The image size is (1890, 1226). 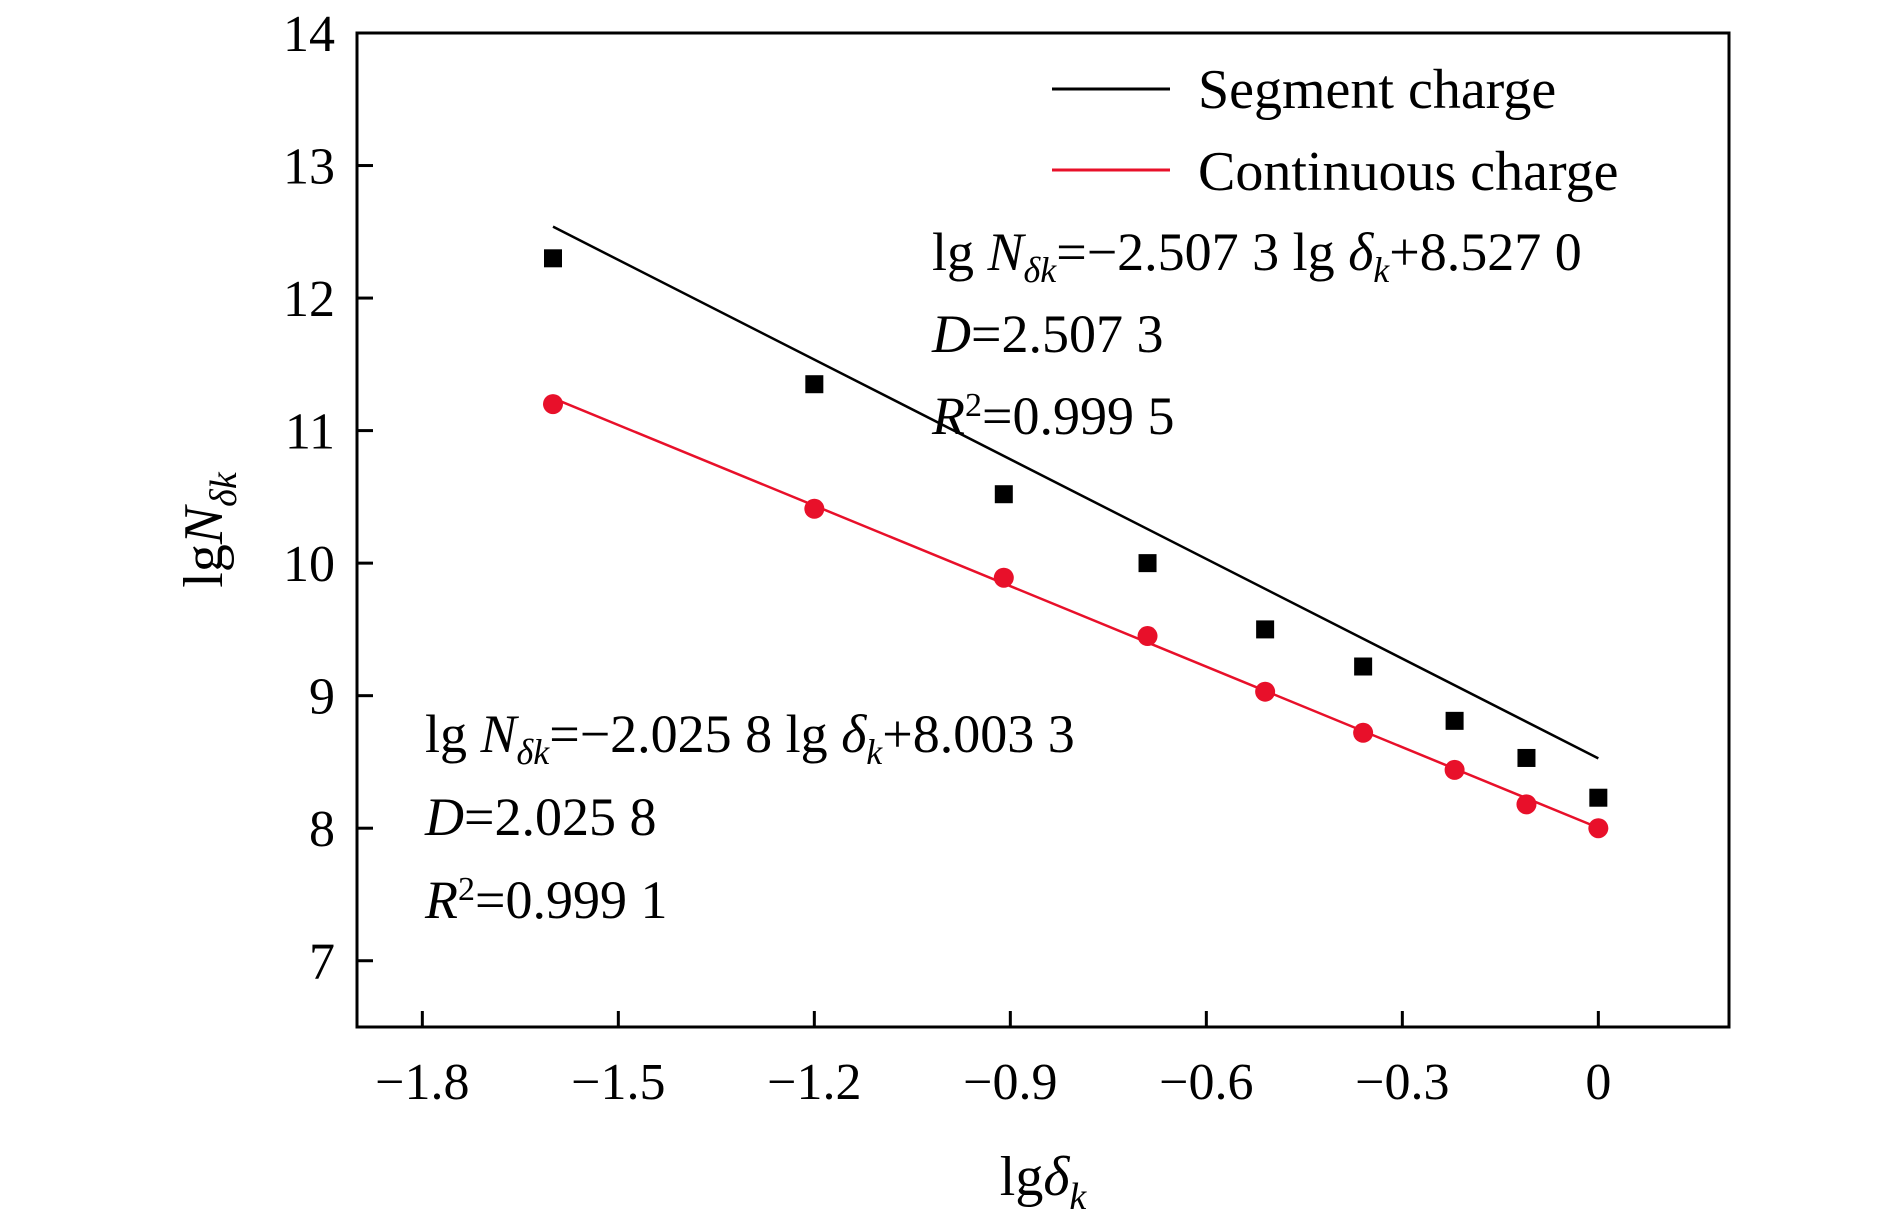 I want to click on x-axis-title: lgδk, so click(x=1044, y=1182).